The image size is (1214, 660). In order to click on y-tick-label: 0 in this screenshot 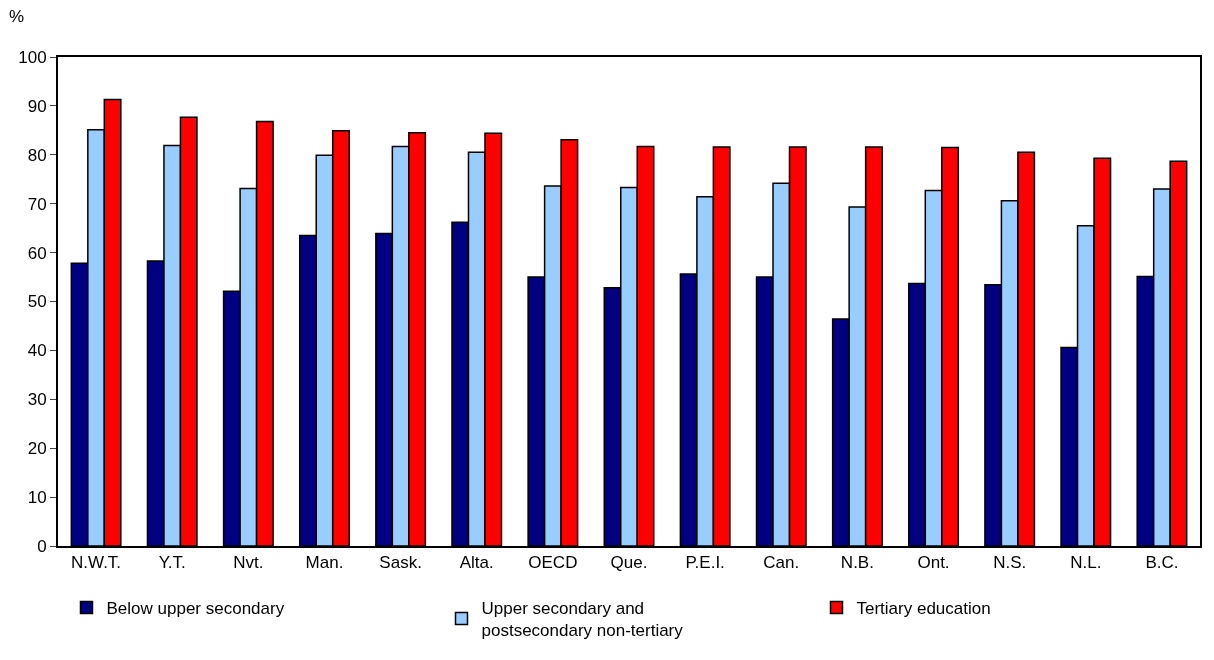, I will do `click(42, 546)`.